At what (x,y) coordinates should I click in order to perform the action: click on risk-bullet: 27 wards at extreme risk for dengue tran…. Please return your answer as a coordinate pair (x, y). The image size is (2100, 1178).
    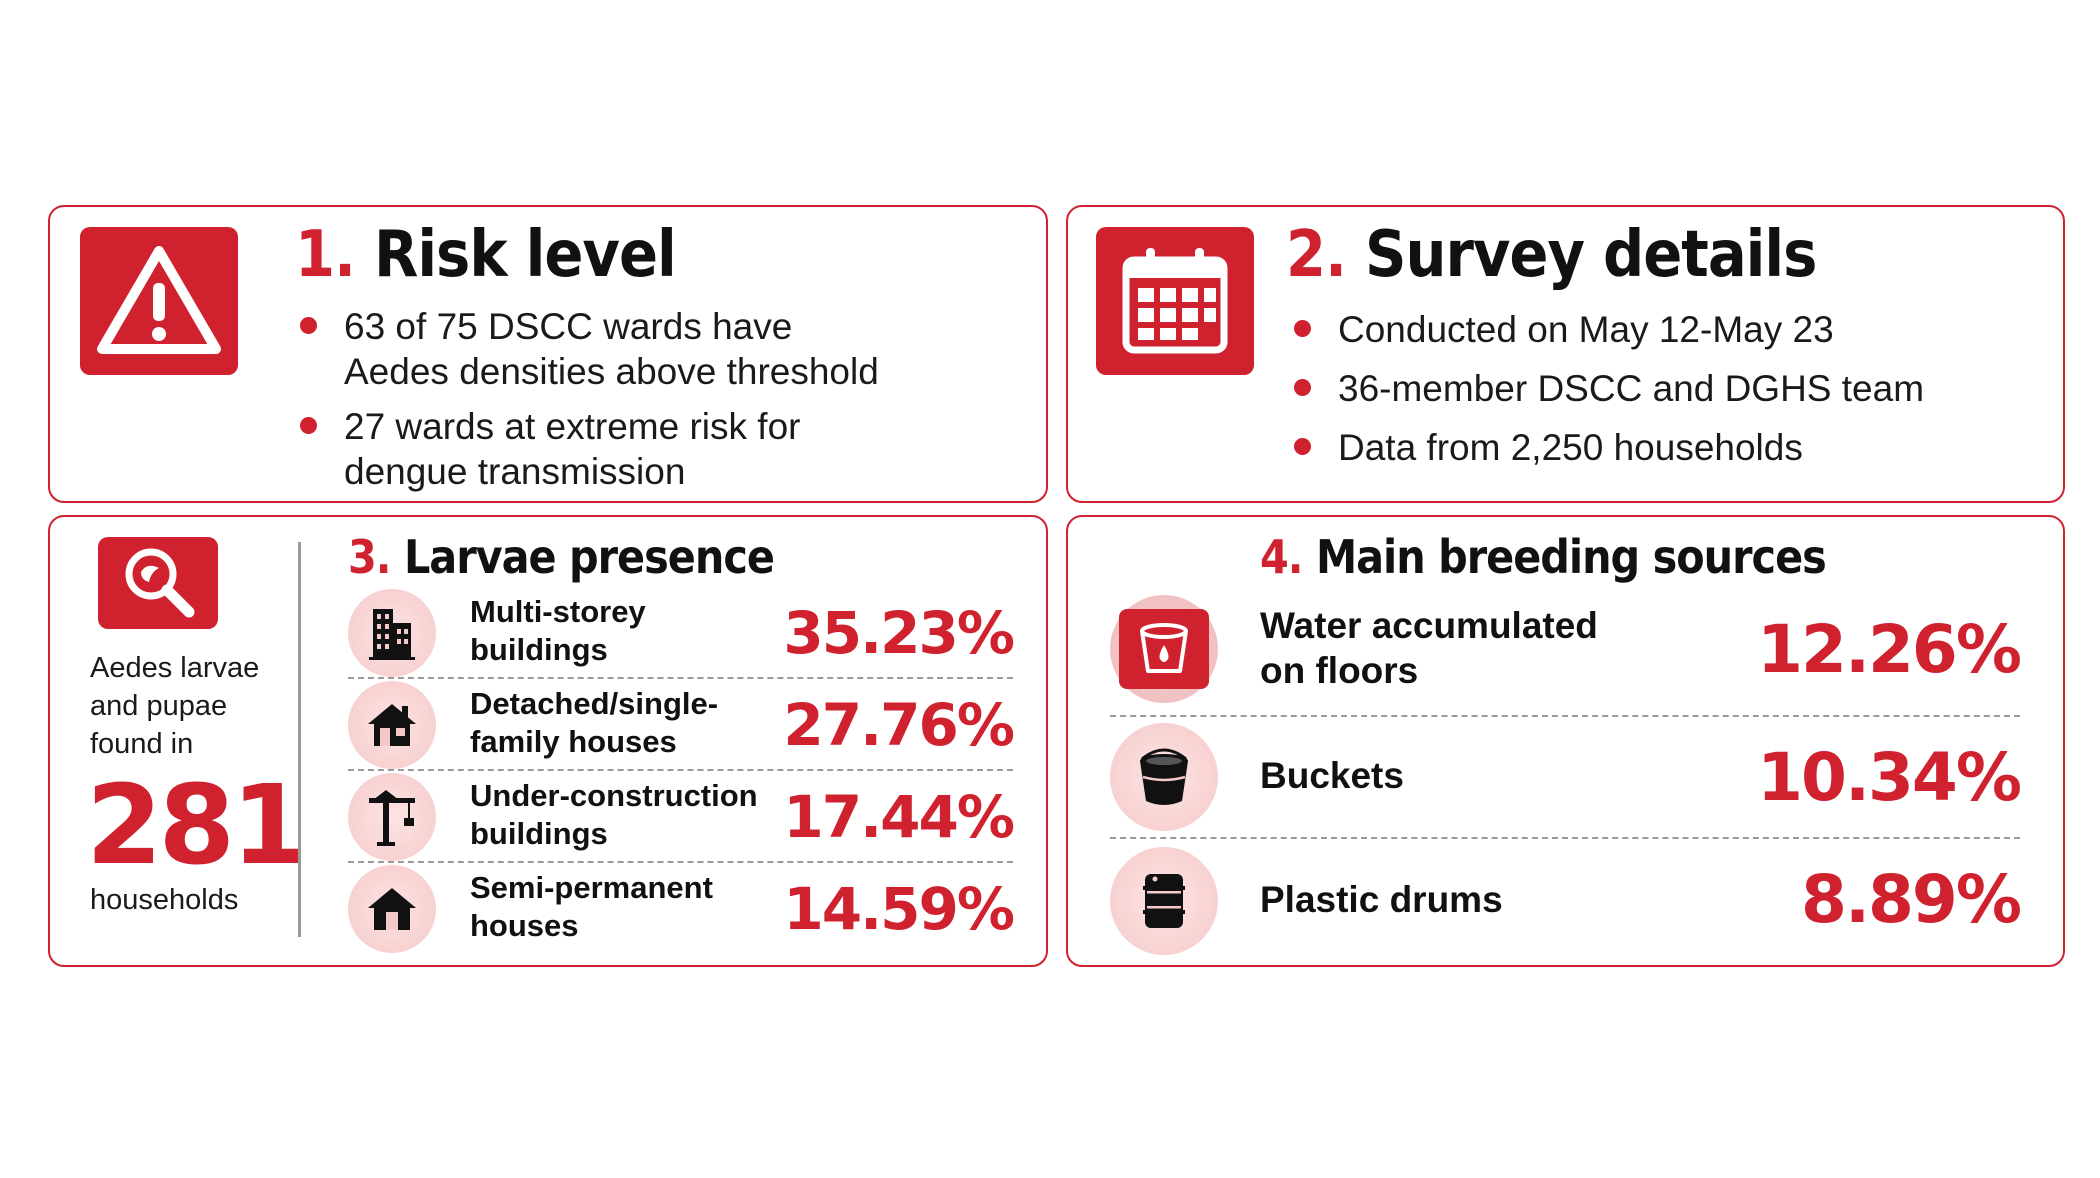
    Looking at the image, I should click on (585, 449).